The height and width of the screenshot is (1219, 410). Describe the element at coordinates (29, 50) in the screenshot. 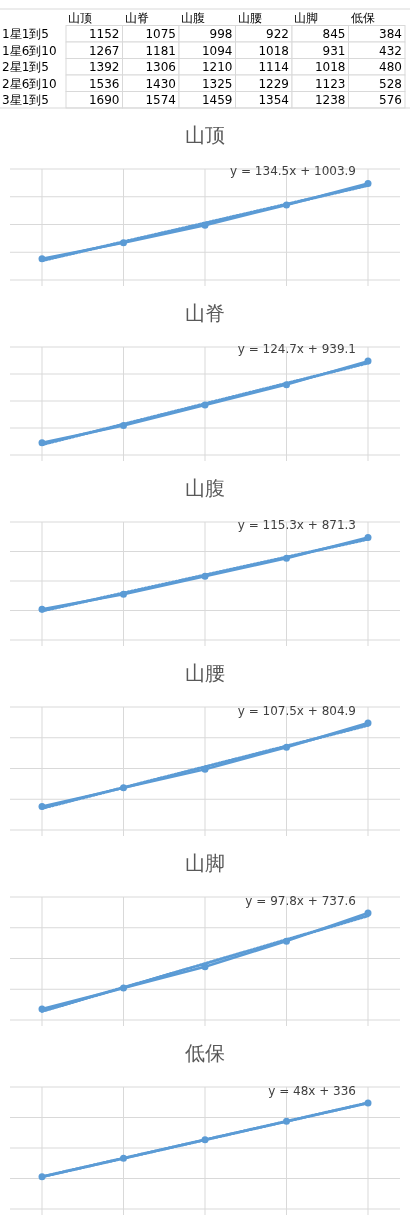

I see `y-tick-label: 1星6到10` at that location.